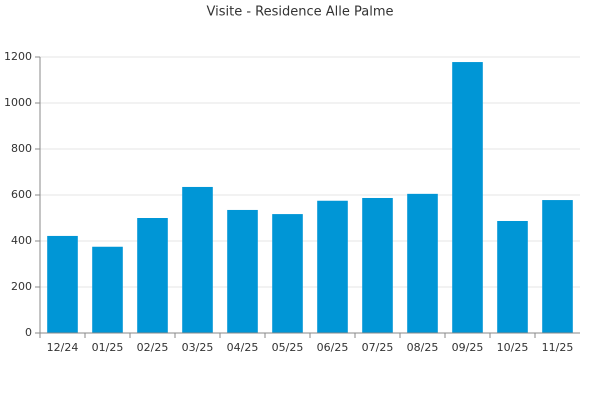 Image resolution: width=600 pixels, height=400 pixels. What do you see at coordinates (198, 347) in the screenshot?
I see `x-tick-label: 03/25` at bounding box center [198, 347].